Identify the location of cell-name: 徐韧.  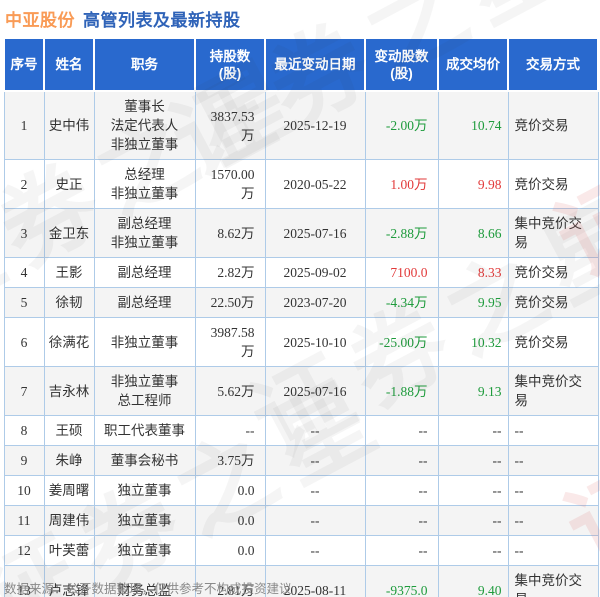
(69, 302).